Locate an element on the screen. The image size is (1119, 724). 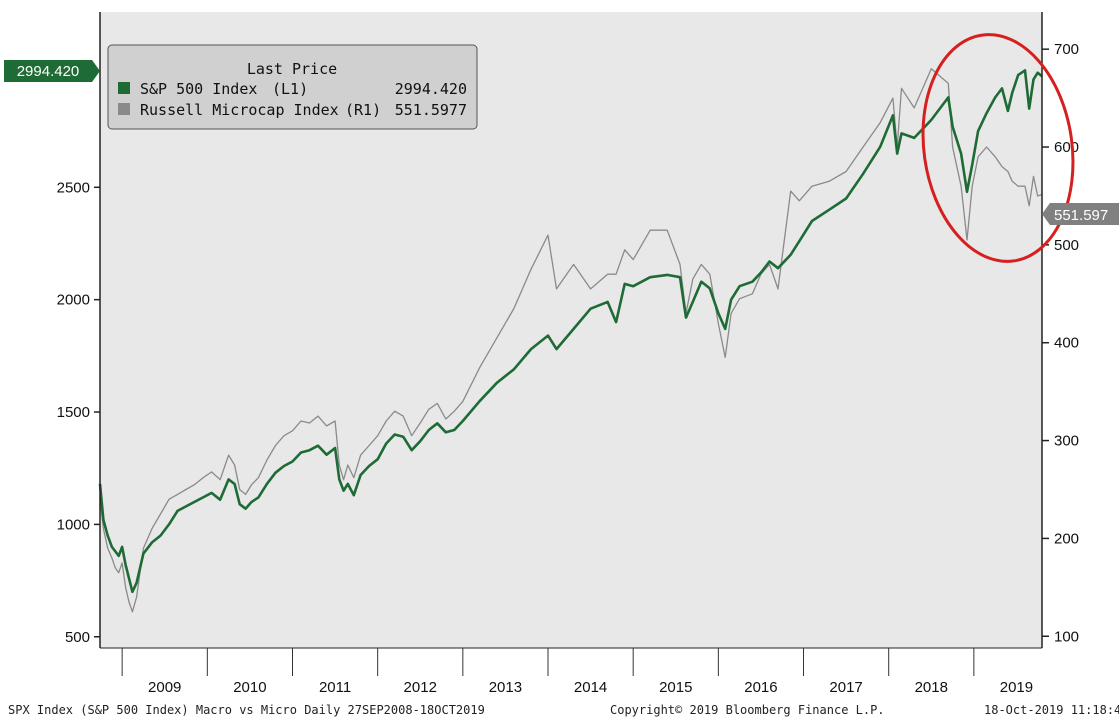
right-badge-shape is located at coordinates (1080, 214).